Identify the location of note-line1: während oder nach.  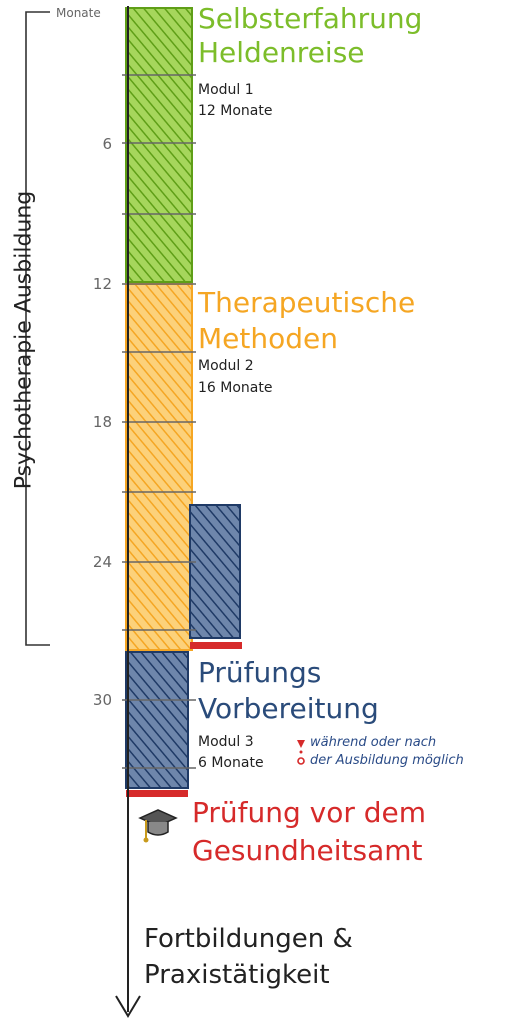
(373, 742).